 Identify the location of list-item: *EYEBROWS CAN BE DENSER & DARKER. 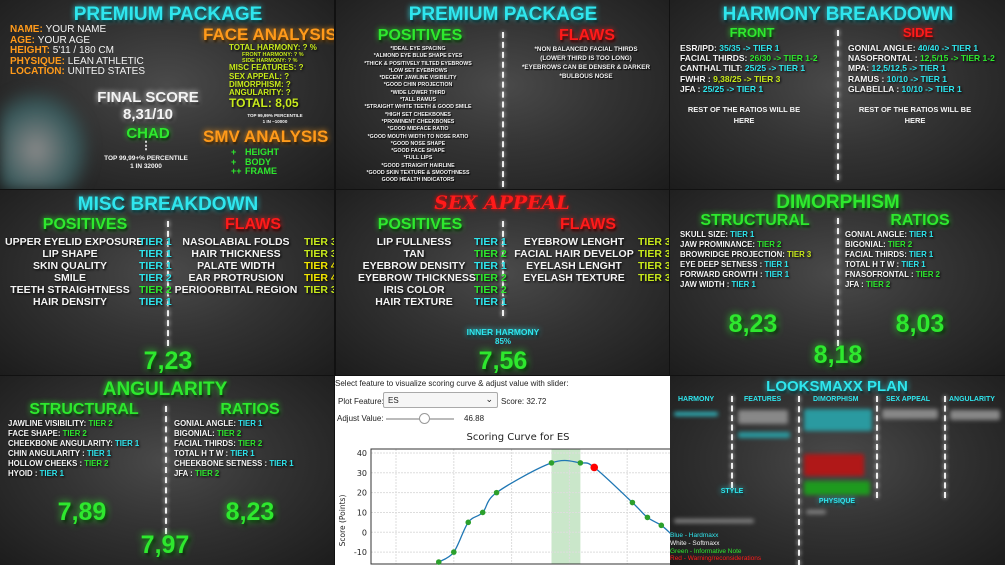
(586, 67).